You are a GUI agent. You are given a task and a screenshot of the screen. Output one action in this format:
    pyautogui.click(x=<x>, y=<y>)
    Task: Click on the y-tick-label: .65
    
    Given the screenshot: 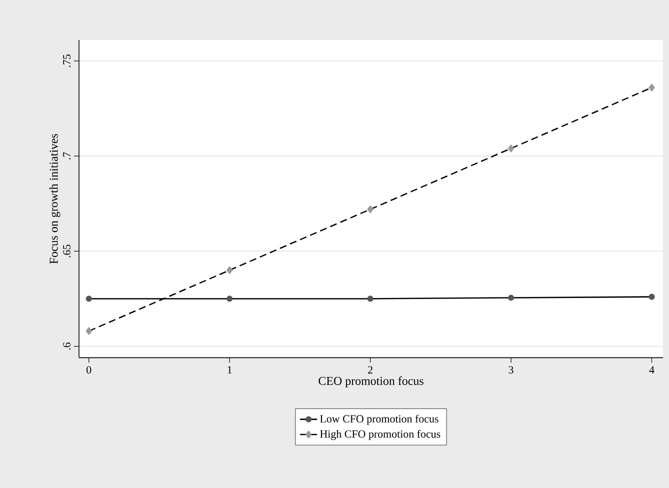 What is the action you would take?
    pyautogui.click(x=67, y=251)
    